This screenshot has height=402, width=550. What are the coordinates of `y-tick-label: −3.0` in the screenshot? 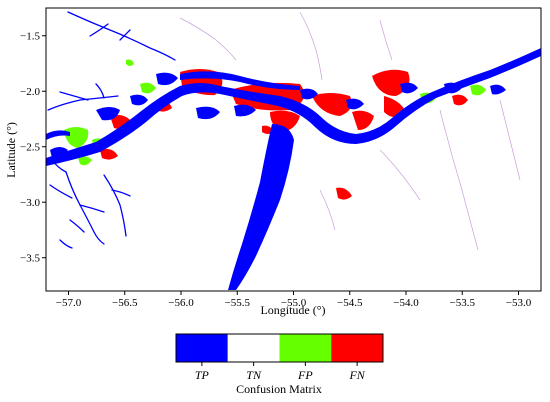 It's located at (30, 203).